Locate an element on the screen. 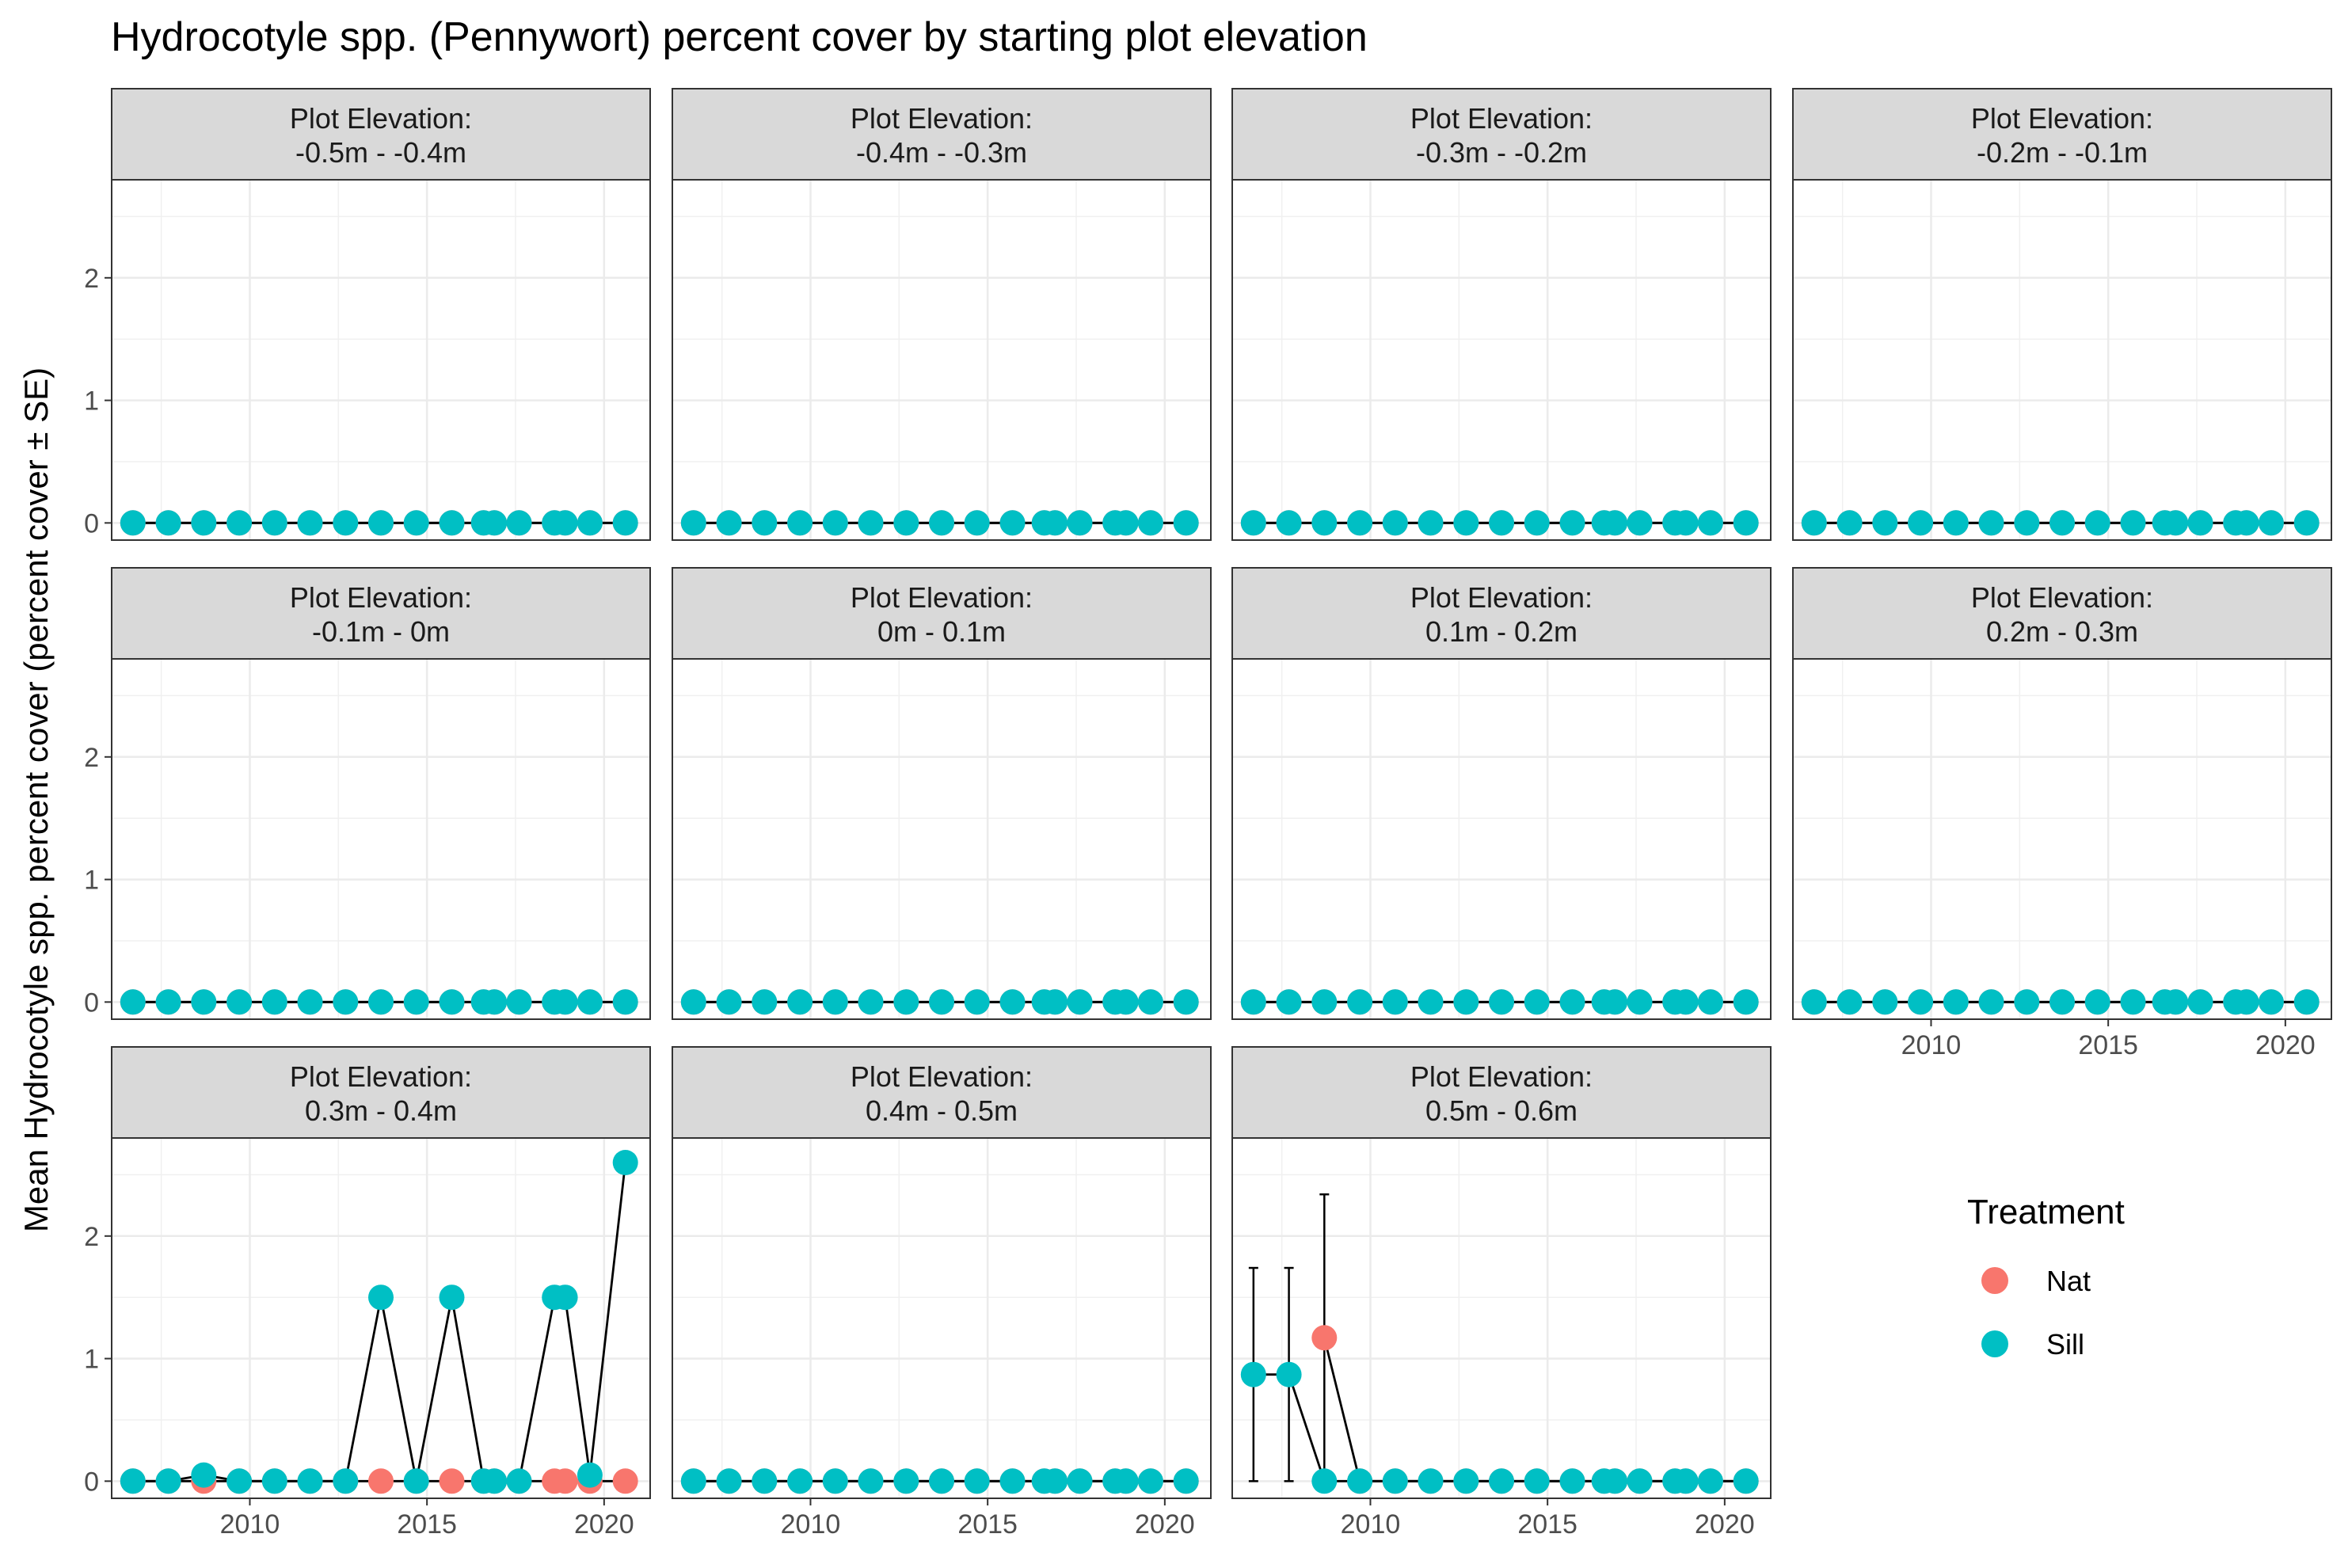 Image resolution: width=2352 pixels, height=1568 pixels. facet-strip-label: 0.1m - 0.2m is located at coordinates (1501, 631).